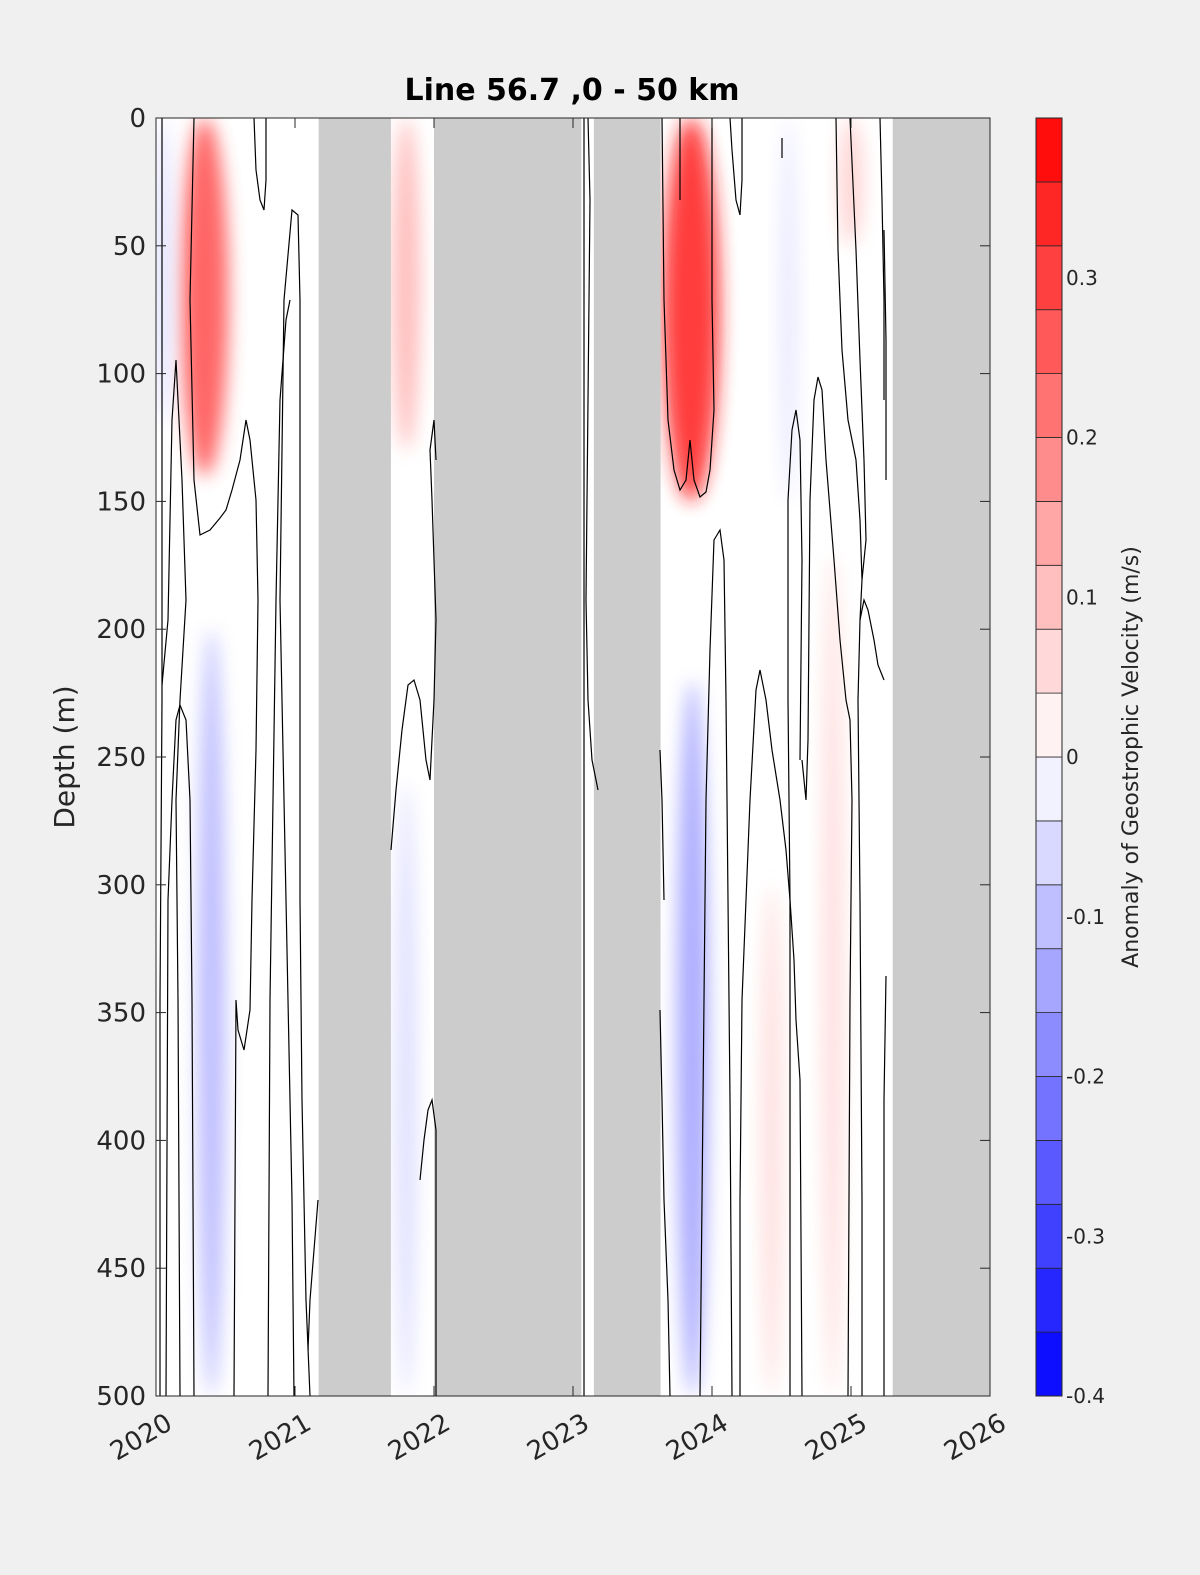 This screenshot has width=1200, height=1575. What do you see at coordinates (1082, 278) in the screenshot?
I see `colorbar-tick-label: 0.3` at bounding box center [1082, 278].